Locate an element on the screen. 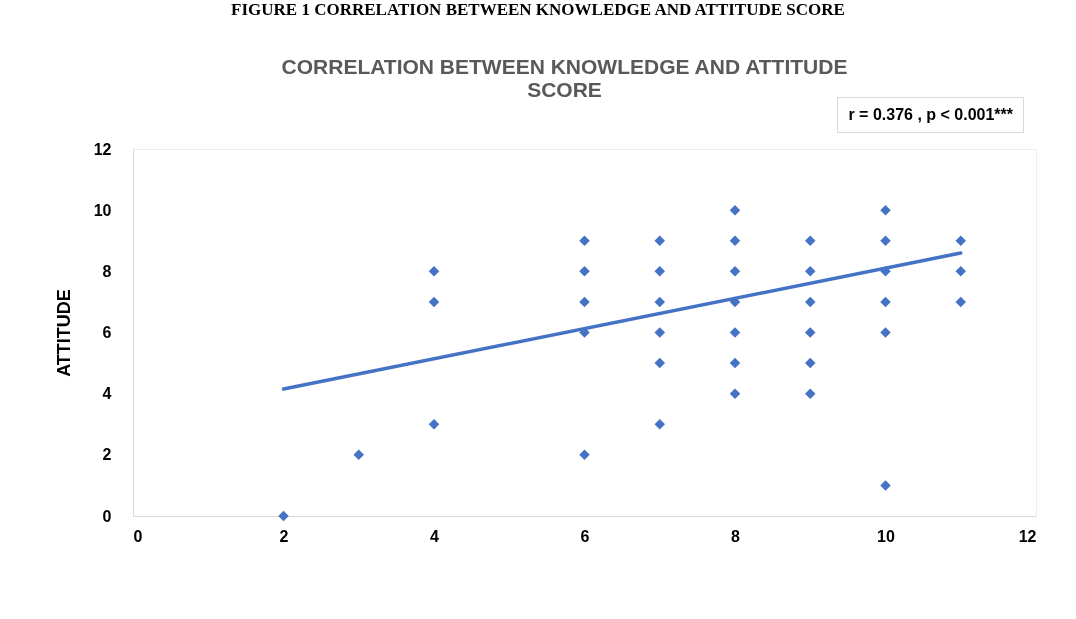 Image resolution: width=1076 pixels, height=619 pixels. x-tick-label: 4 is located at coordinates (435, 536).